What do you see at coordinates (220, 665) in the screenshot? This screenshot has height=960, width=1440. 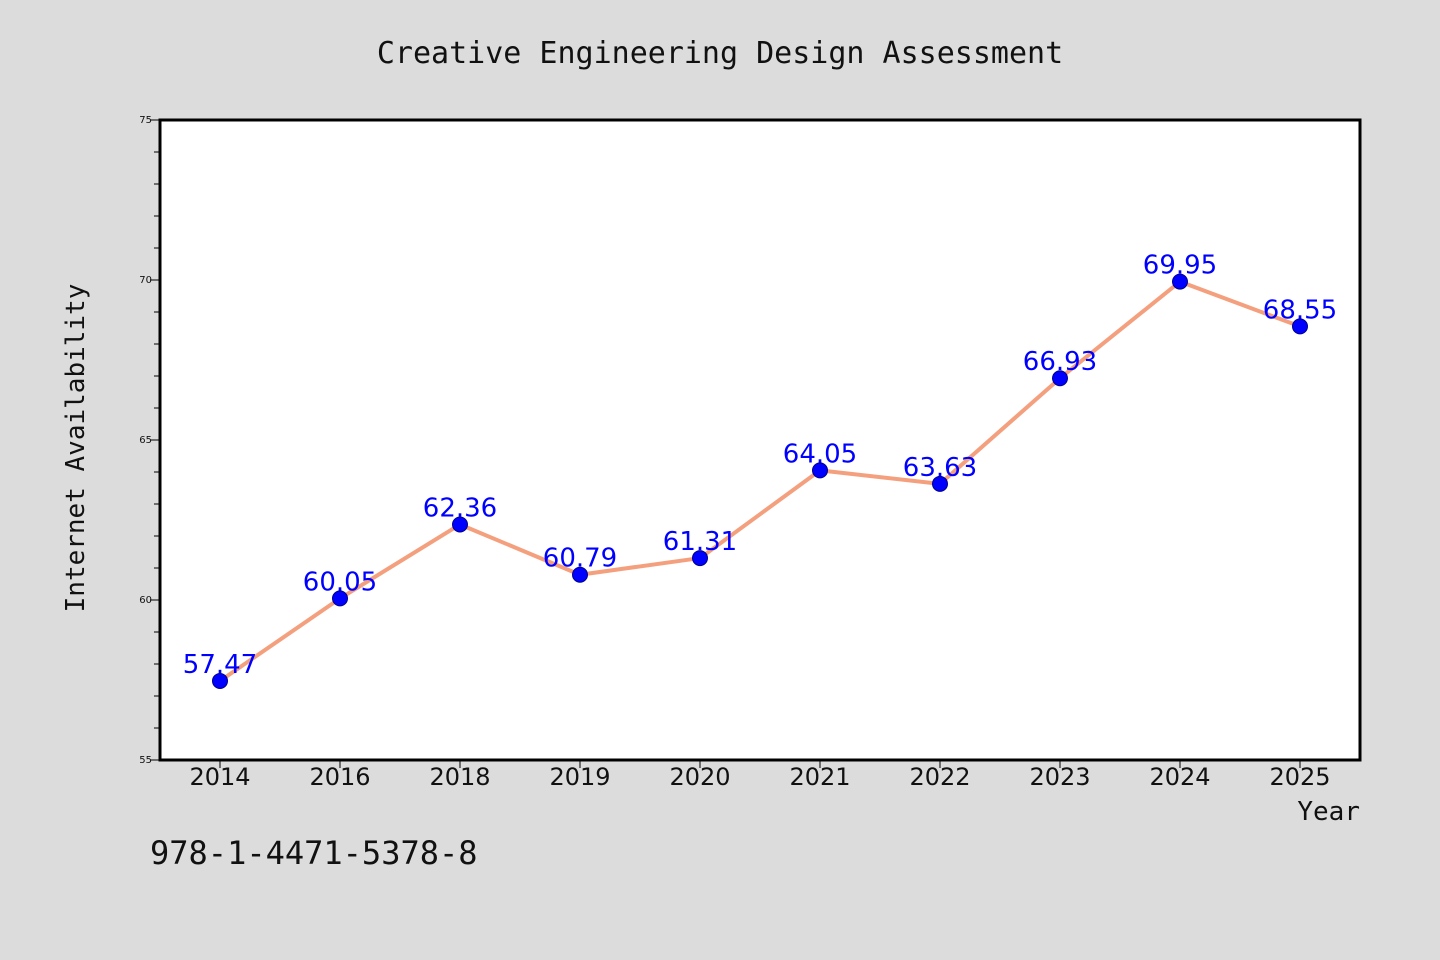 I see `data-label: 57.47` at bounding box center [220, 665].